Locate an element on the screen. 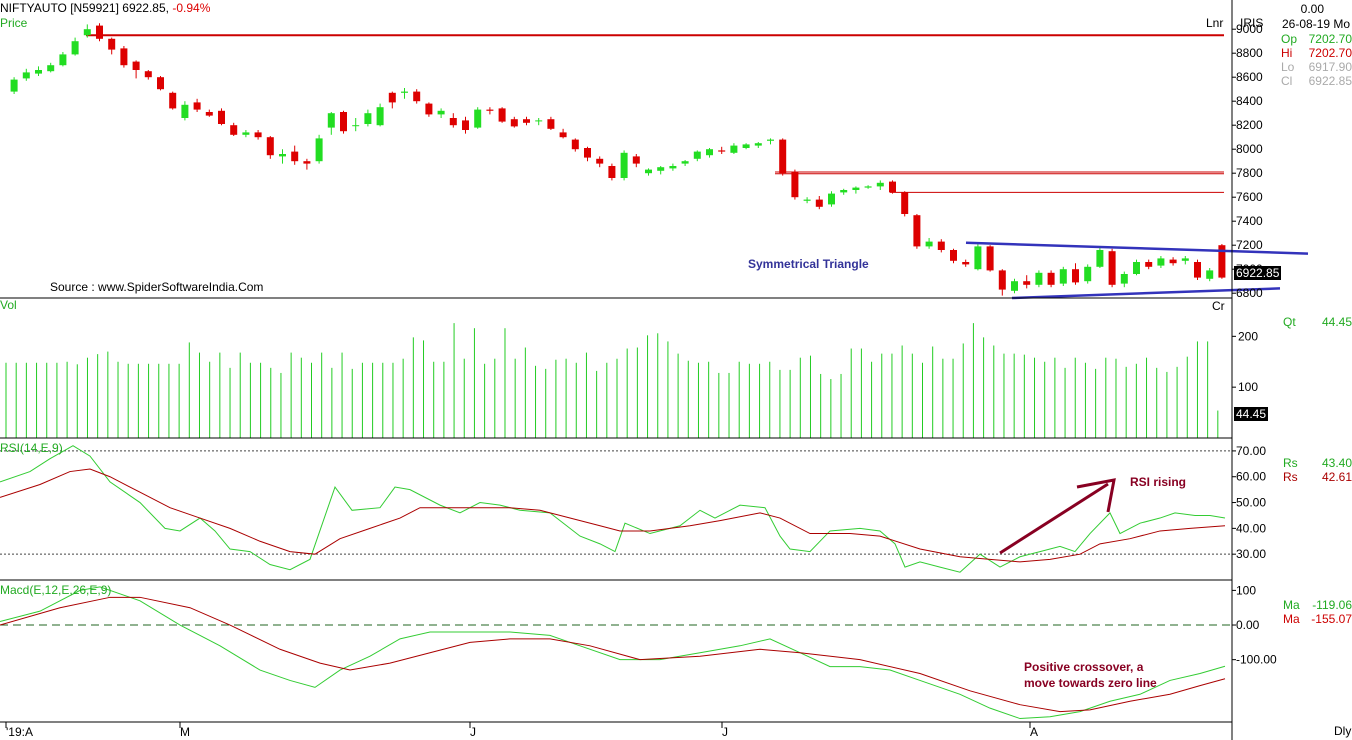 This screenshot has height=740, width=1352. price-tick-label: 6800 is located at coordinates (1249, 293).